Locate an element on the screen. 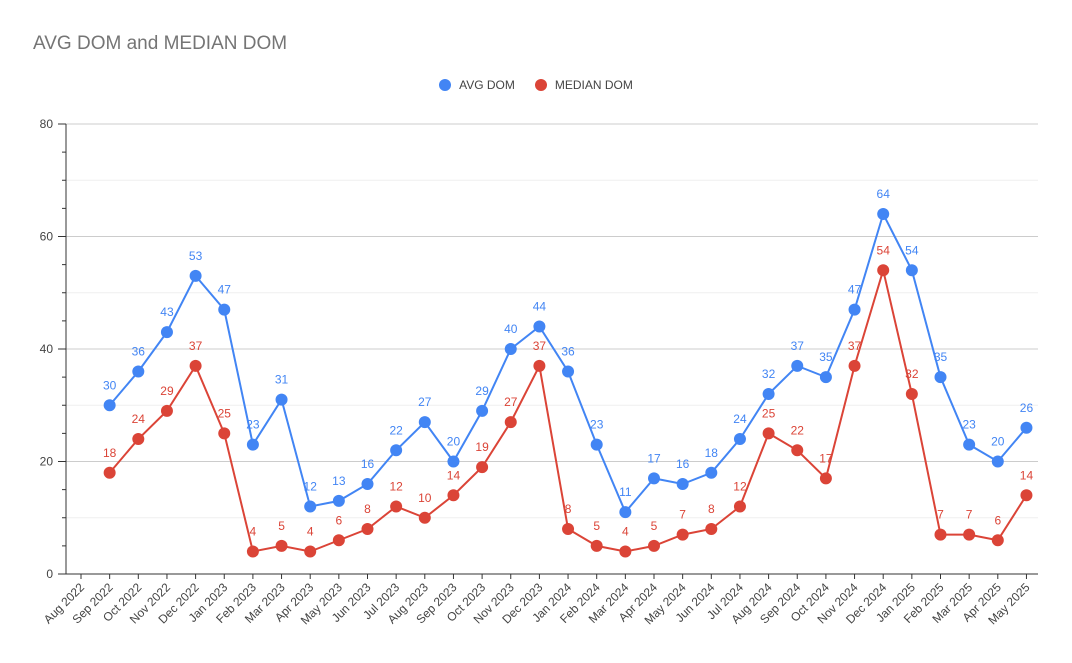 The width and height of the screenshot is (1072, 663). data-label-median-dom: 6 is located at coordinates (997, 520).